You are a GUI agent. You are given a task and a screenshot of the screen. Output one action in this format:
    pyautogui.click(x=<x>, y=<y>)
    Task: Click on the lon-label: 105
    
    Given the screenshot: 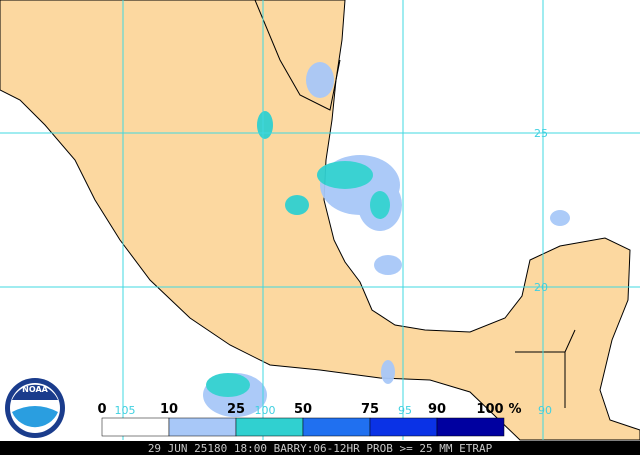 What is the action you would take?
    pyautogui.click(x=125, y=410)
    